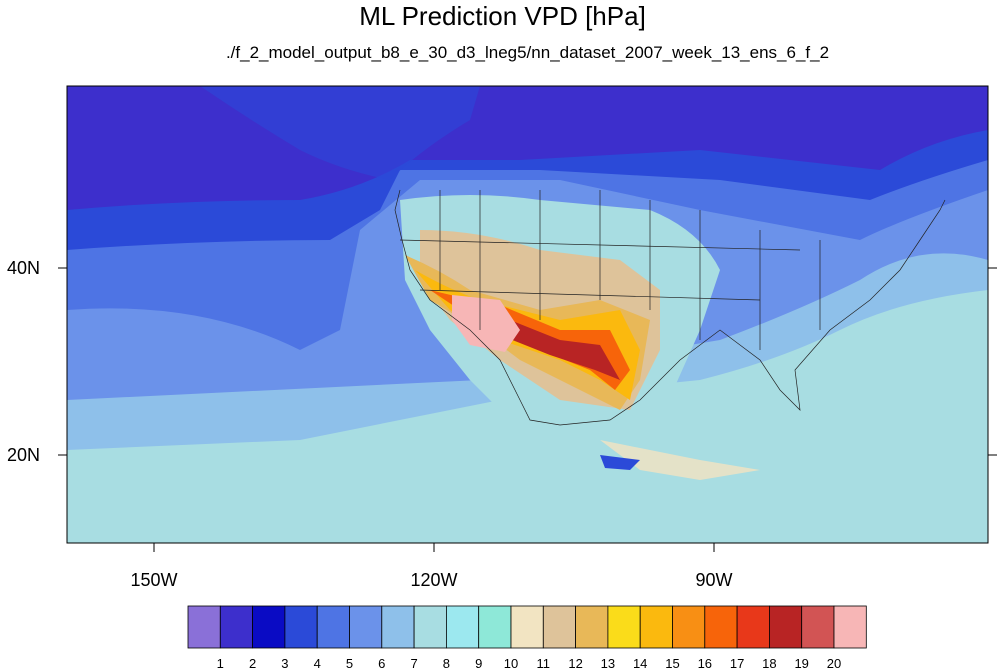 This screenshot has height=672, width=1005. What do you see at coordinates (434, 580) in the screenshot?
I see `lon-label-120w: 120W` at bounding box center [434, 580].